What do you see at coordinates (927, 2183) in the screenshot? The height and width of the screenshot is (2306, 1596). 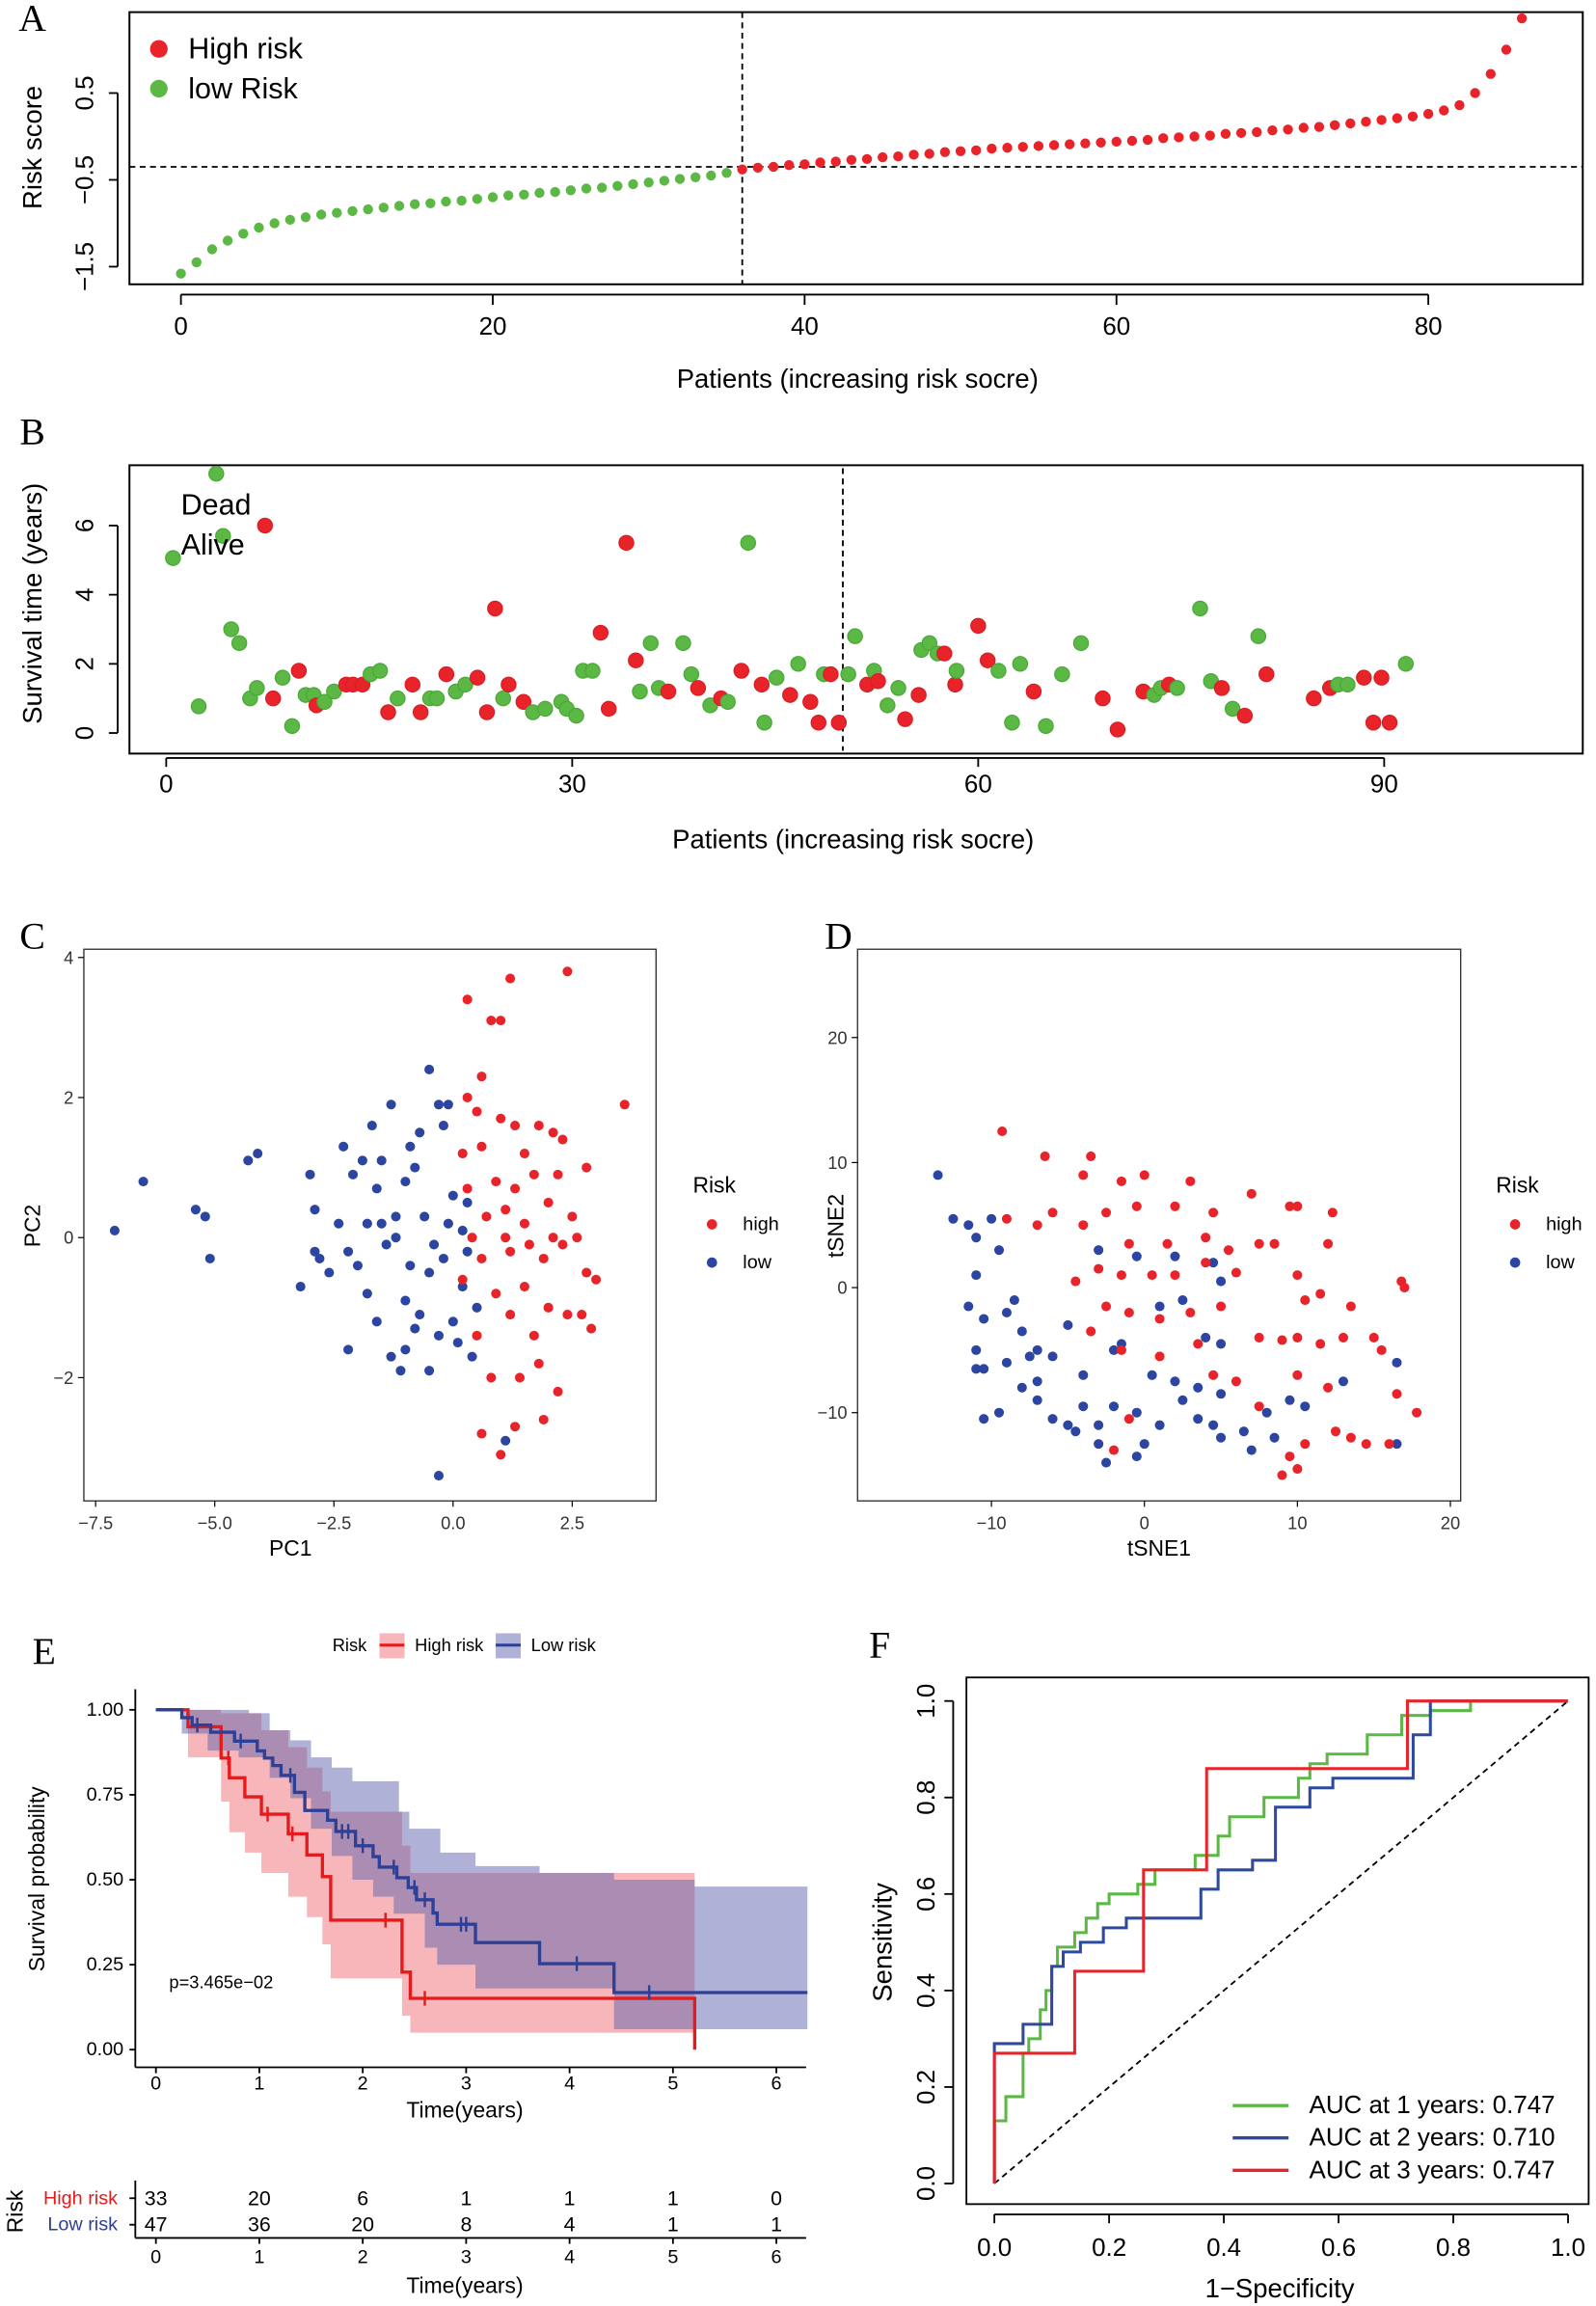 I see `y-tick-label: 0.0` at bounding box center [927, 2183].